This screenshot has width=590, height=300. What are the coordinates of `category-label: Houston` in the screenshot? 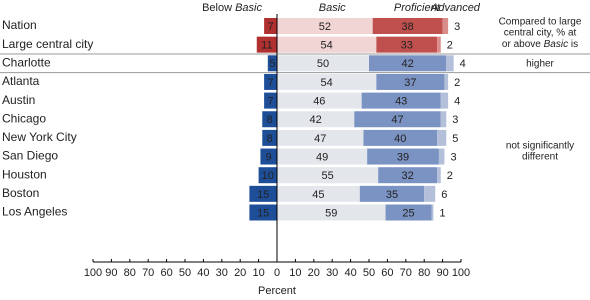 It's located at (24, 174).